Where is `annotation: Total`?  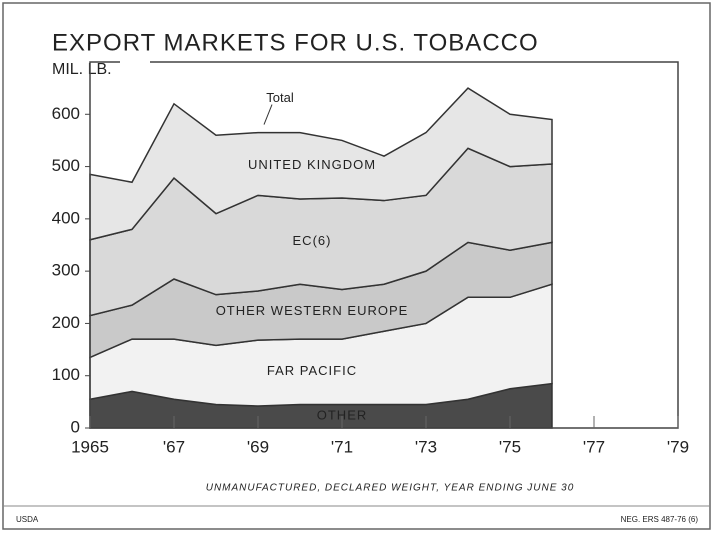 annotation: Total is located at coordinates (280, 97).